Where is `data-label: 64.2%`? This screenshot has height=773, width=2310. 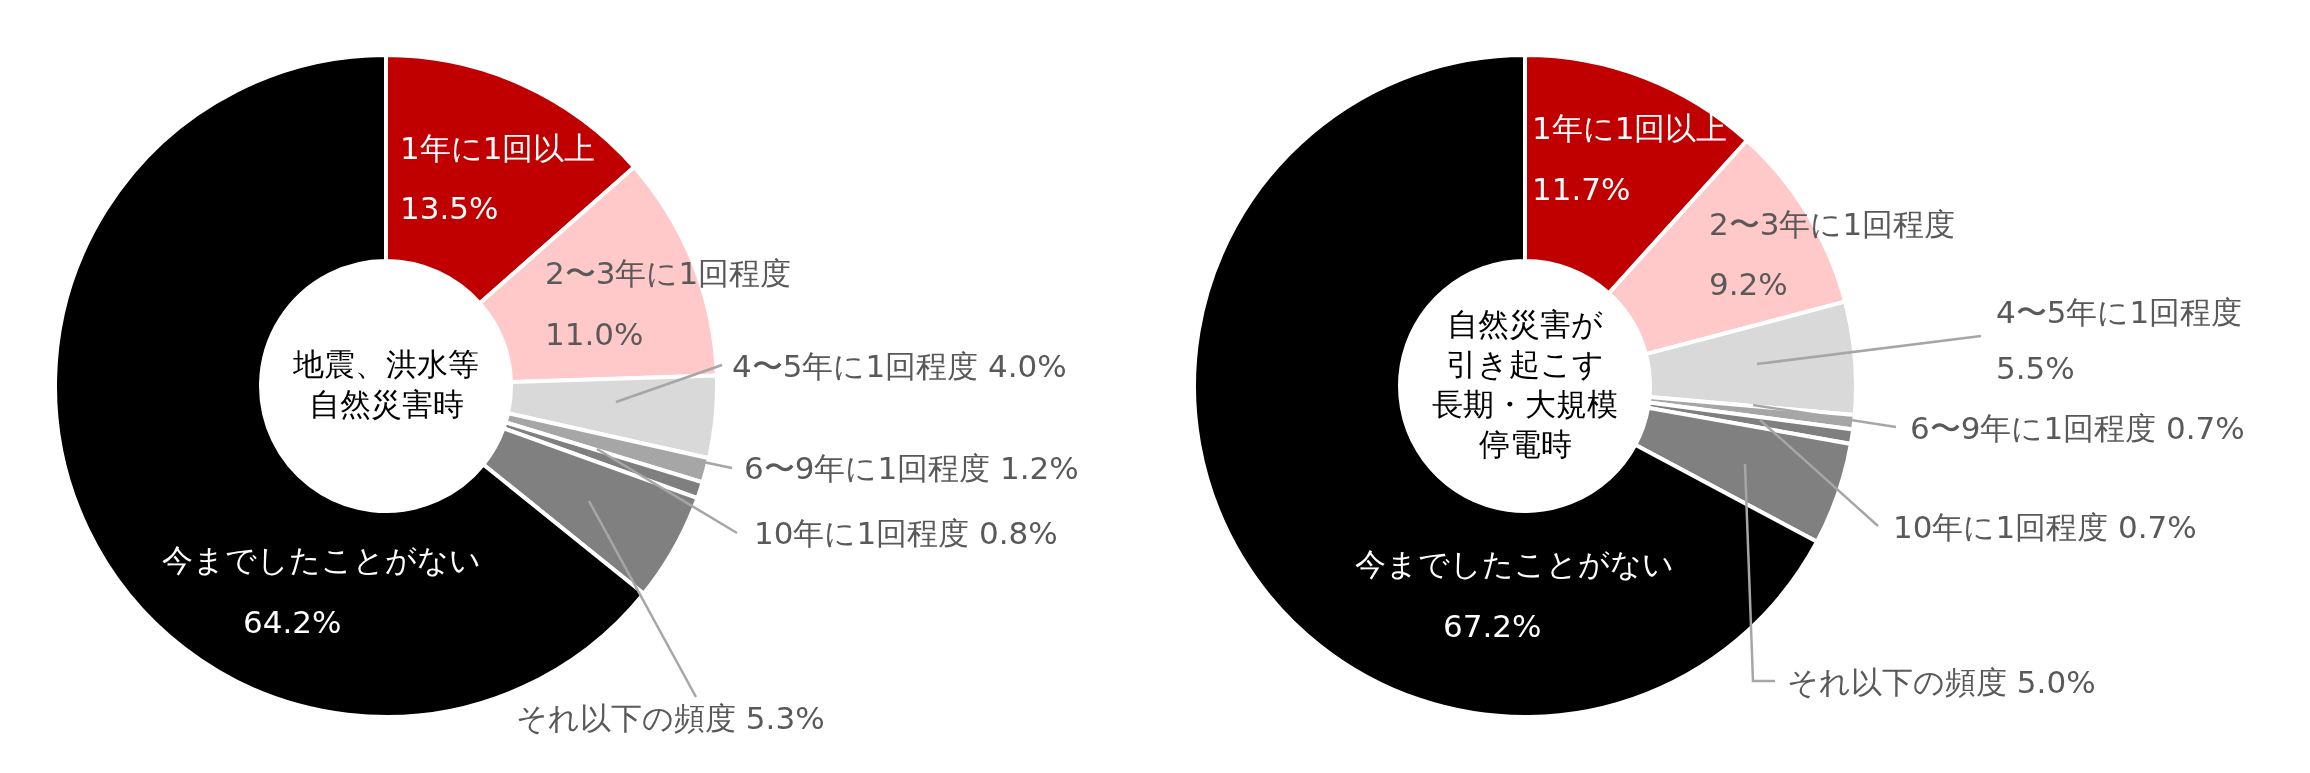 data-label: 64.2% is located at coordinates (292, 621).